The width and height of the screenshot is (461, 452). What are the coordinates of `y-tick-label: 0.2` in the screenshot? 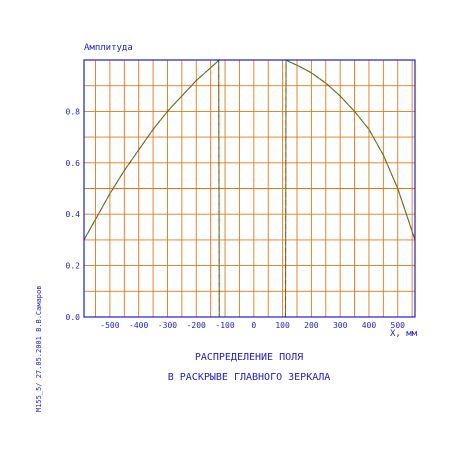 It's located at (73, 266).